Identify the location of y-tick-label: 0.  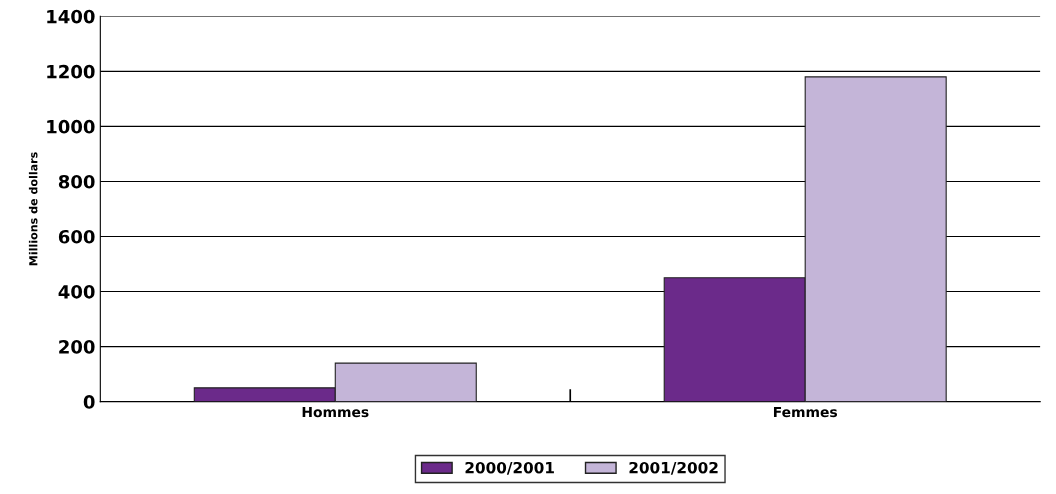
(89, 402).